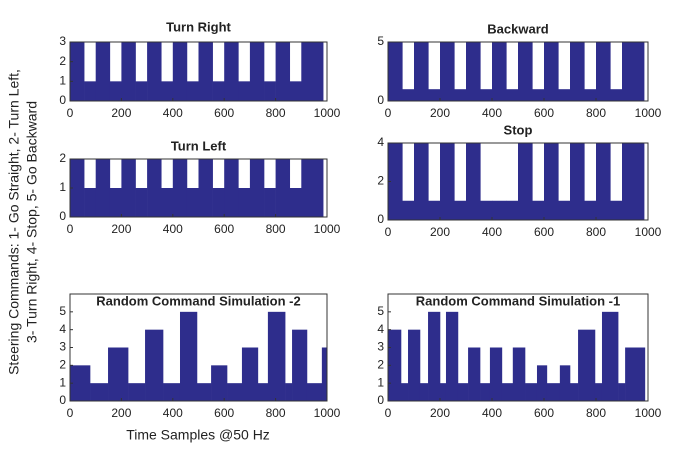 The height and width of the screenshot is (451, 673). I want to click on x-label: Time Samples @50 Hz, so click(198, 435).